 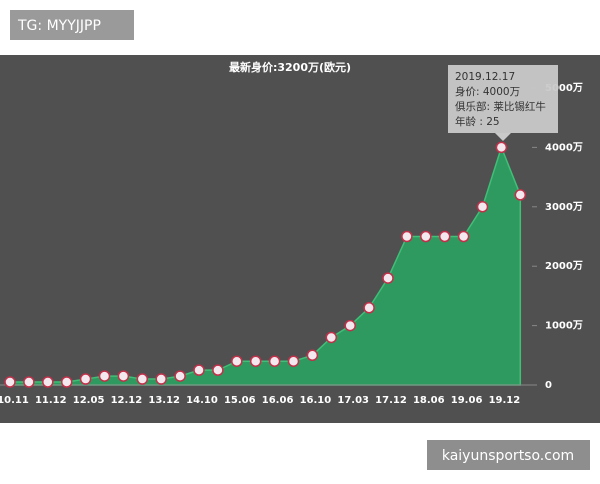 I want to click on y-tick-label: 1000万, so click(x=564, y=326).